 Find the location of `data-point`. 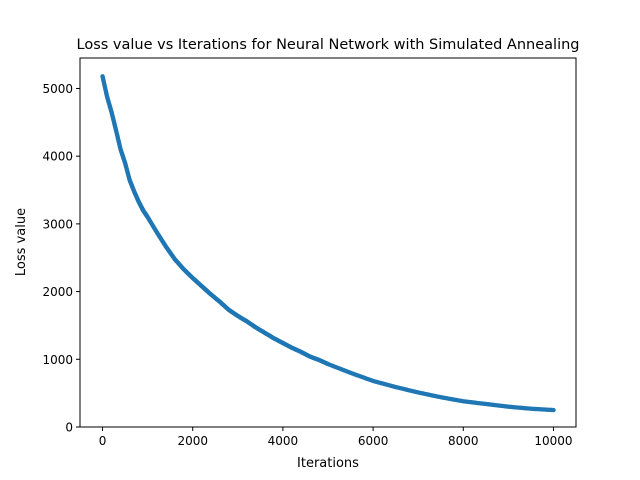

data-point is located at coordinates (553, 410).